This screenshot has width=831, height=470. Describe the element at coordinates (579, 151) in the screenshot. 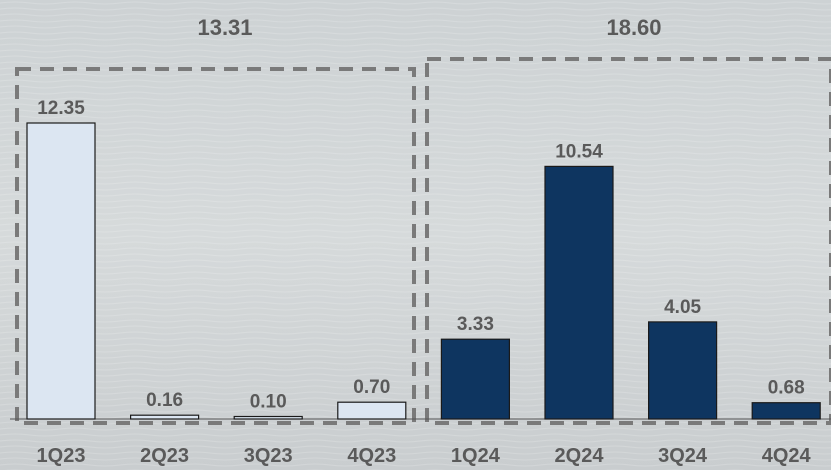

I see `value-label-2q24: 10.54` at that location.